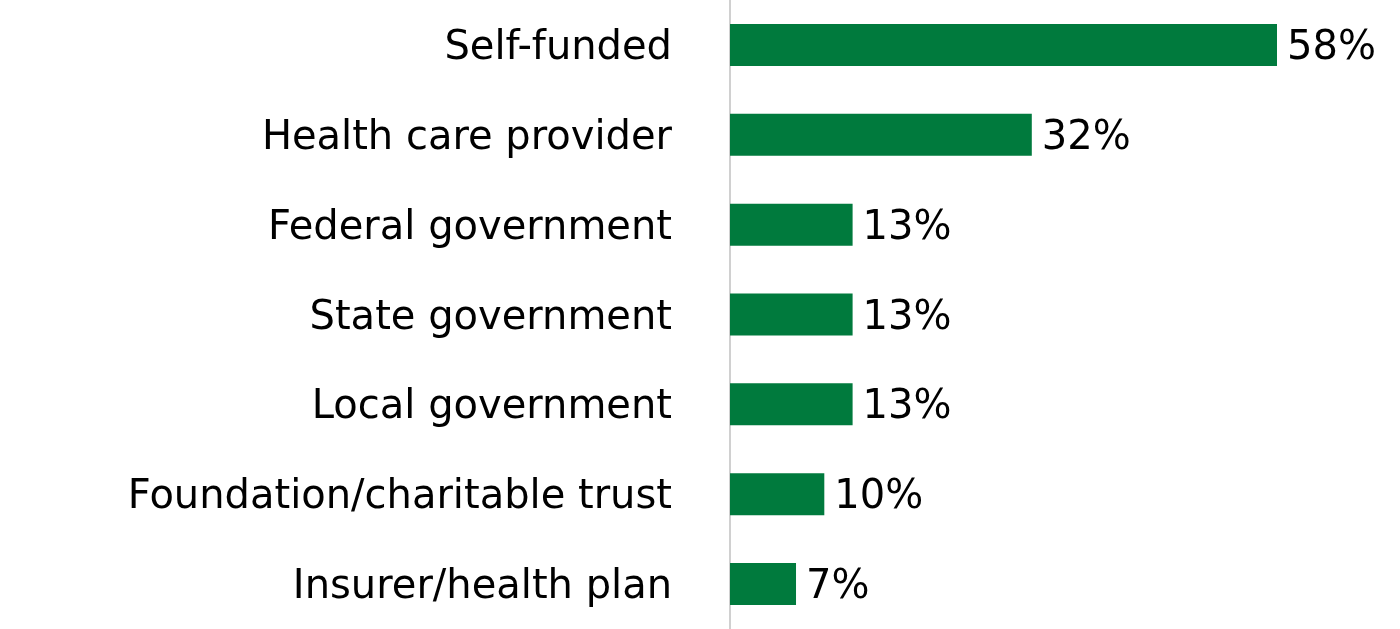  I want to click on y-tick-label: Local government, so click(491, 404).